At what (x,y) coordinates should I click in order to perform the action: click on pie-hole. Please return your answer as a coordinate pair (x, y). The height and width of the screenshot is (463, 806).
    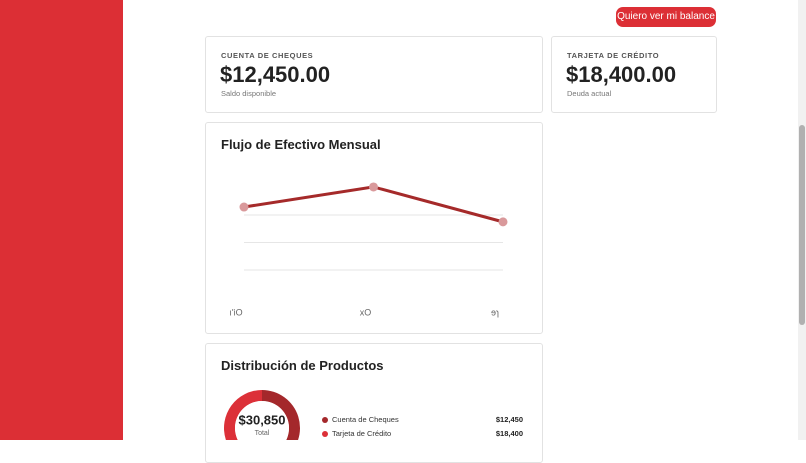
    Looking at the image, I should click on (262, 420).